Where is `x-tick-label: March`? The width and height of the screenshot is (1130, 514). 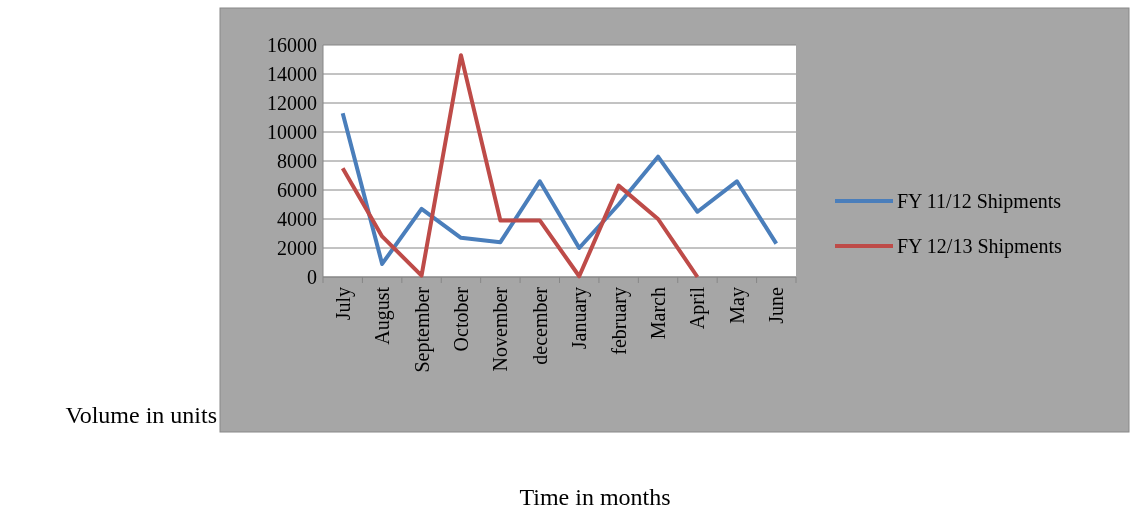
x-tick-label: March is located at coordinates (658, 313).